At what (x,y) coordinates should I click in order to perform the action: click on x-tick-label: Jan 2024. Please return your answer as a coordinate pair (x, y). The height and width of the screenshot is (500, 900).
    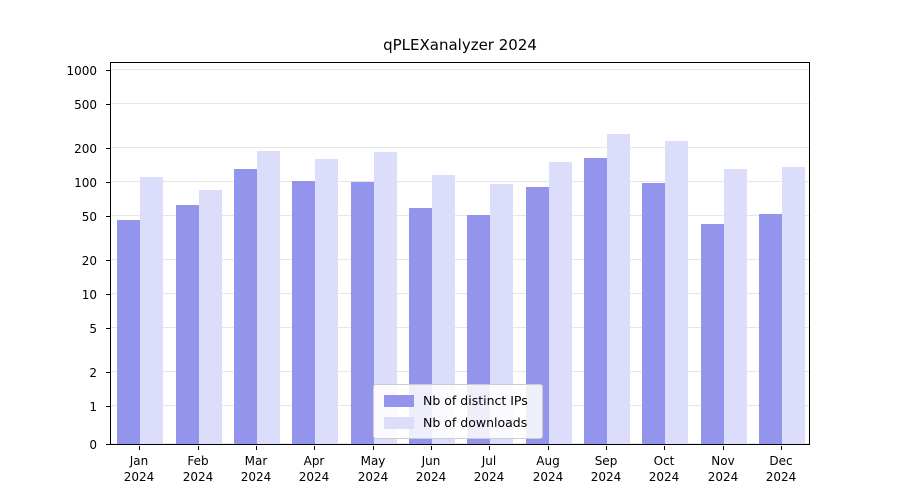
    Looking at the image, I should click on (139, 469).